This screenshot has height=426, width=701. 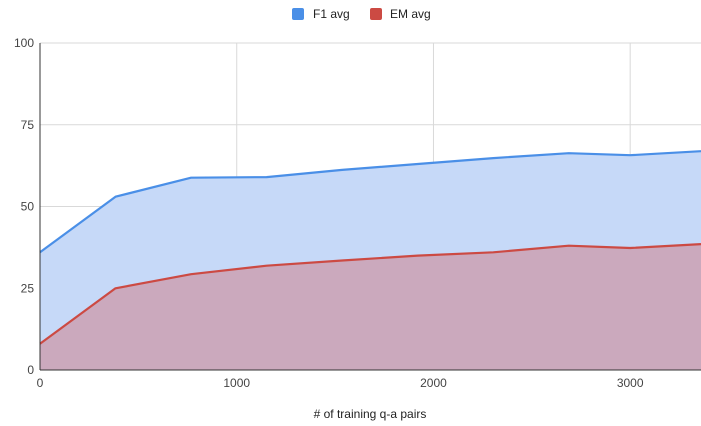 I want to click on y-tick-label: 75, so click(x=28, y=125).